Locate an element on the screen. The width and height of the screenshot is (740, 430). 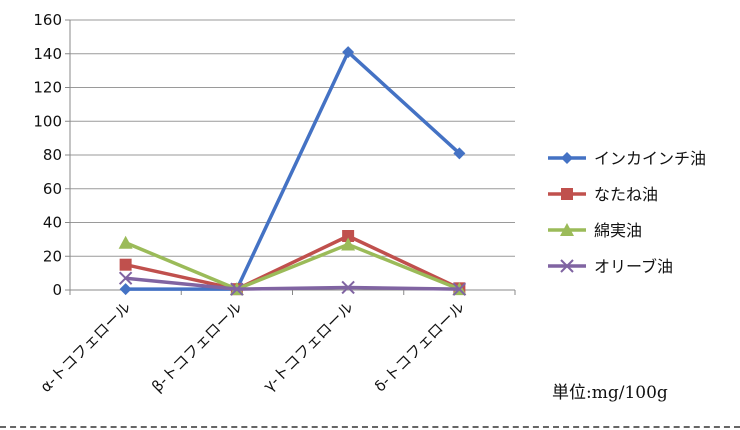
x-tick-labels: α-トコフェロール β-トコフェロール γ-トコフェロール δ-トコフェロール is located at coordinates (253, 347).